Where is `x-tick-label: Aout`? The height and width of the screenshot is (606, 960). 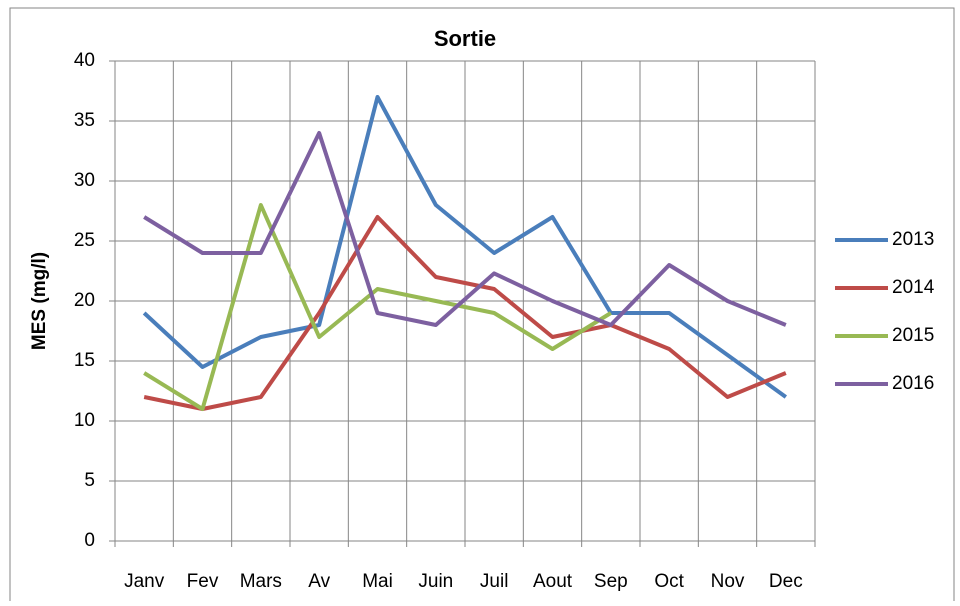 x-tick-label: Aout is located at coordinates (553, 581).